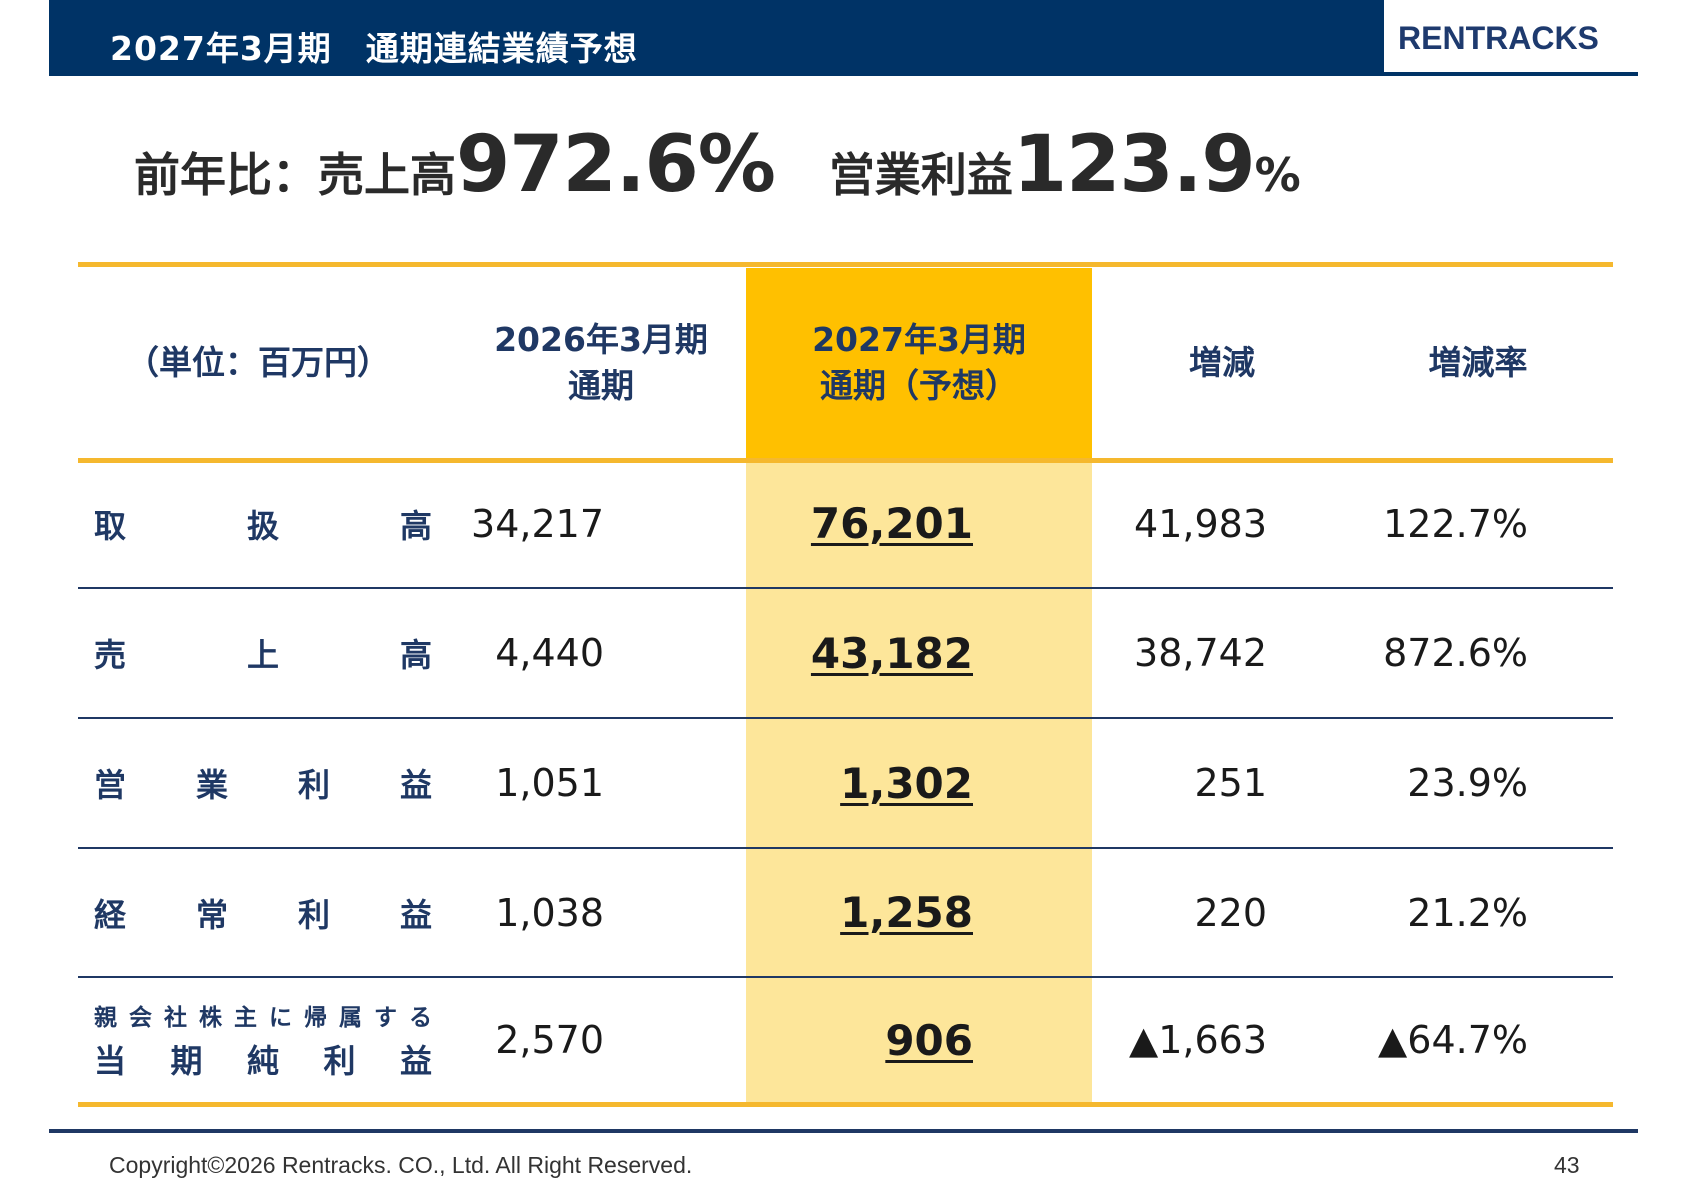 The width and height of the screenshot is (1684, 1190). What do you see at coordinates (1453, 1040) in the screenshot?
I see `rate-value: ▲64.7%` at bounding box center [1453, 1040].